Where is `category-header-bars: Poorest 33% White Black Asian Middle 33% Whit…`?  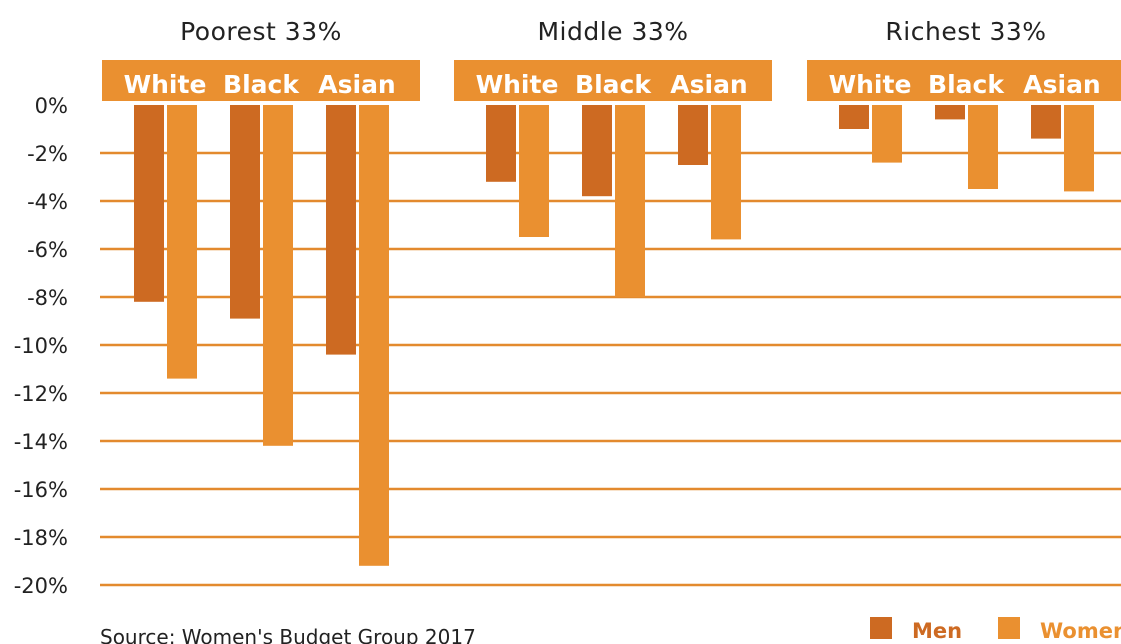 category-header-bars: Poorest 33% White Black Asian Middle 33% Whit… is located at coordinates (611, 59).